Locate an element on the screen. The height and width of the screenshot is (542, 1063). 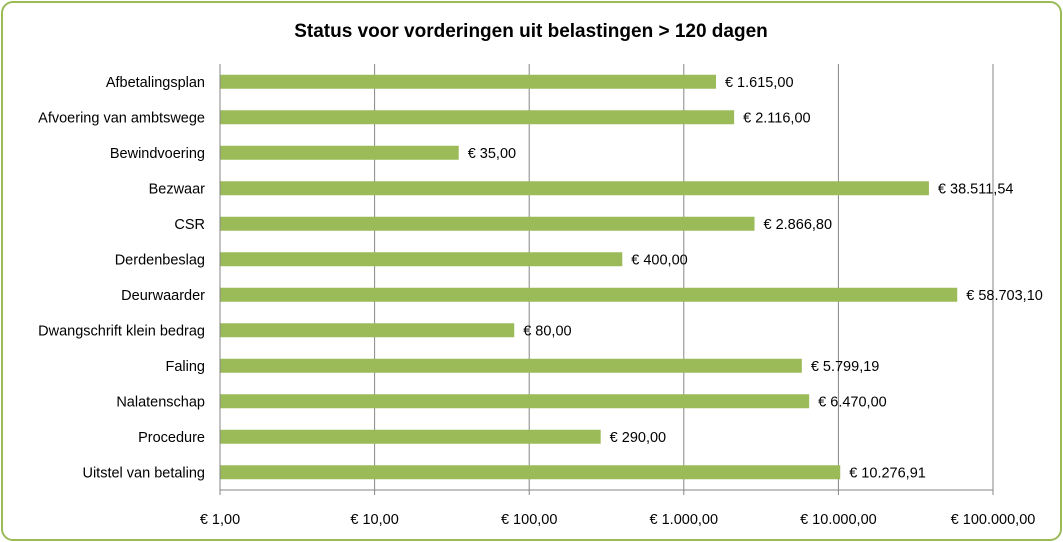
x-tick-label: € 1,00 is located at coordinates (220, 520).